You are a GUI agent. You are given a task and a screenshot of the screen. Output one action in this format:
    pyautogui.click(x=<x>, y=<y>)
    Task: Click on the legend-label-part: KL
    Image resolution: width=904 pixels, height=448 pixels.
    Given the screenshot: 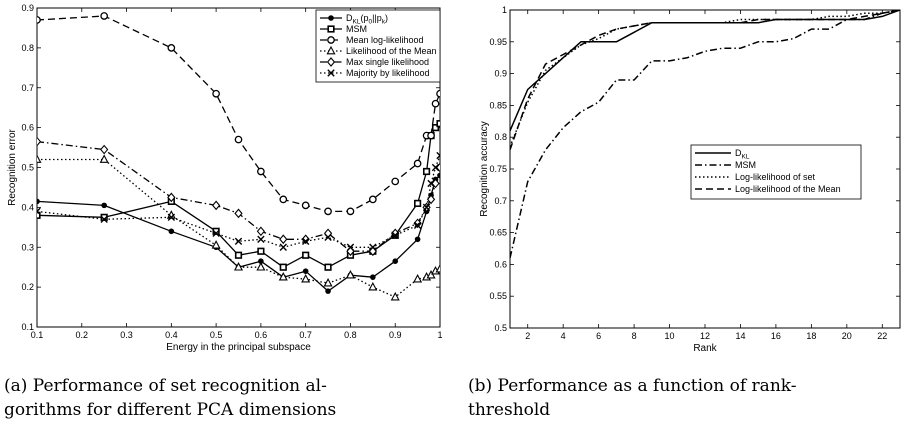 What is the action you would take?
    pyautogui.click(x=746, y=157)
    